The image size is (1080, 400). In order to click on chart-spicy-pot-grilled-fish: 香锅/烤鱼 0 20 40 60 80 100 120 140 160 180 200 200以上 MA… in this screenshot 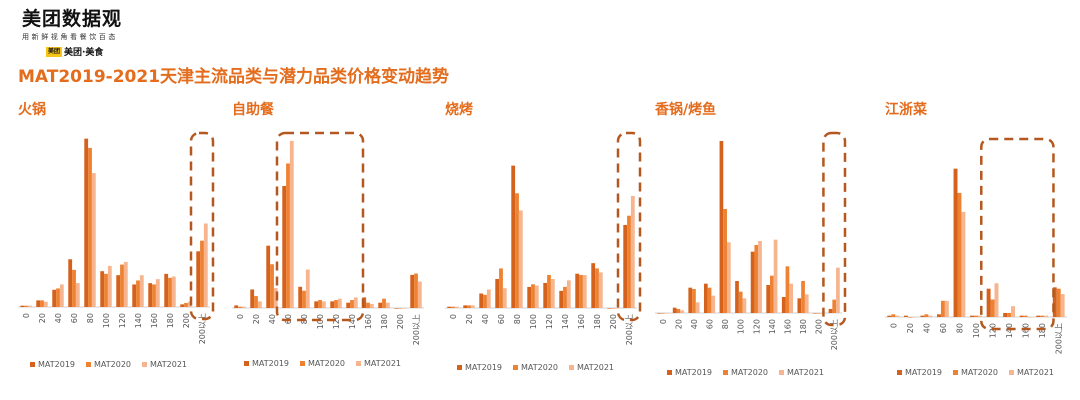, I will do `click(755, 245)`.